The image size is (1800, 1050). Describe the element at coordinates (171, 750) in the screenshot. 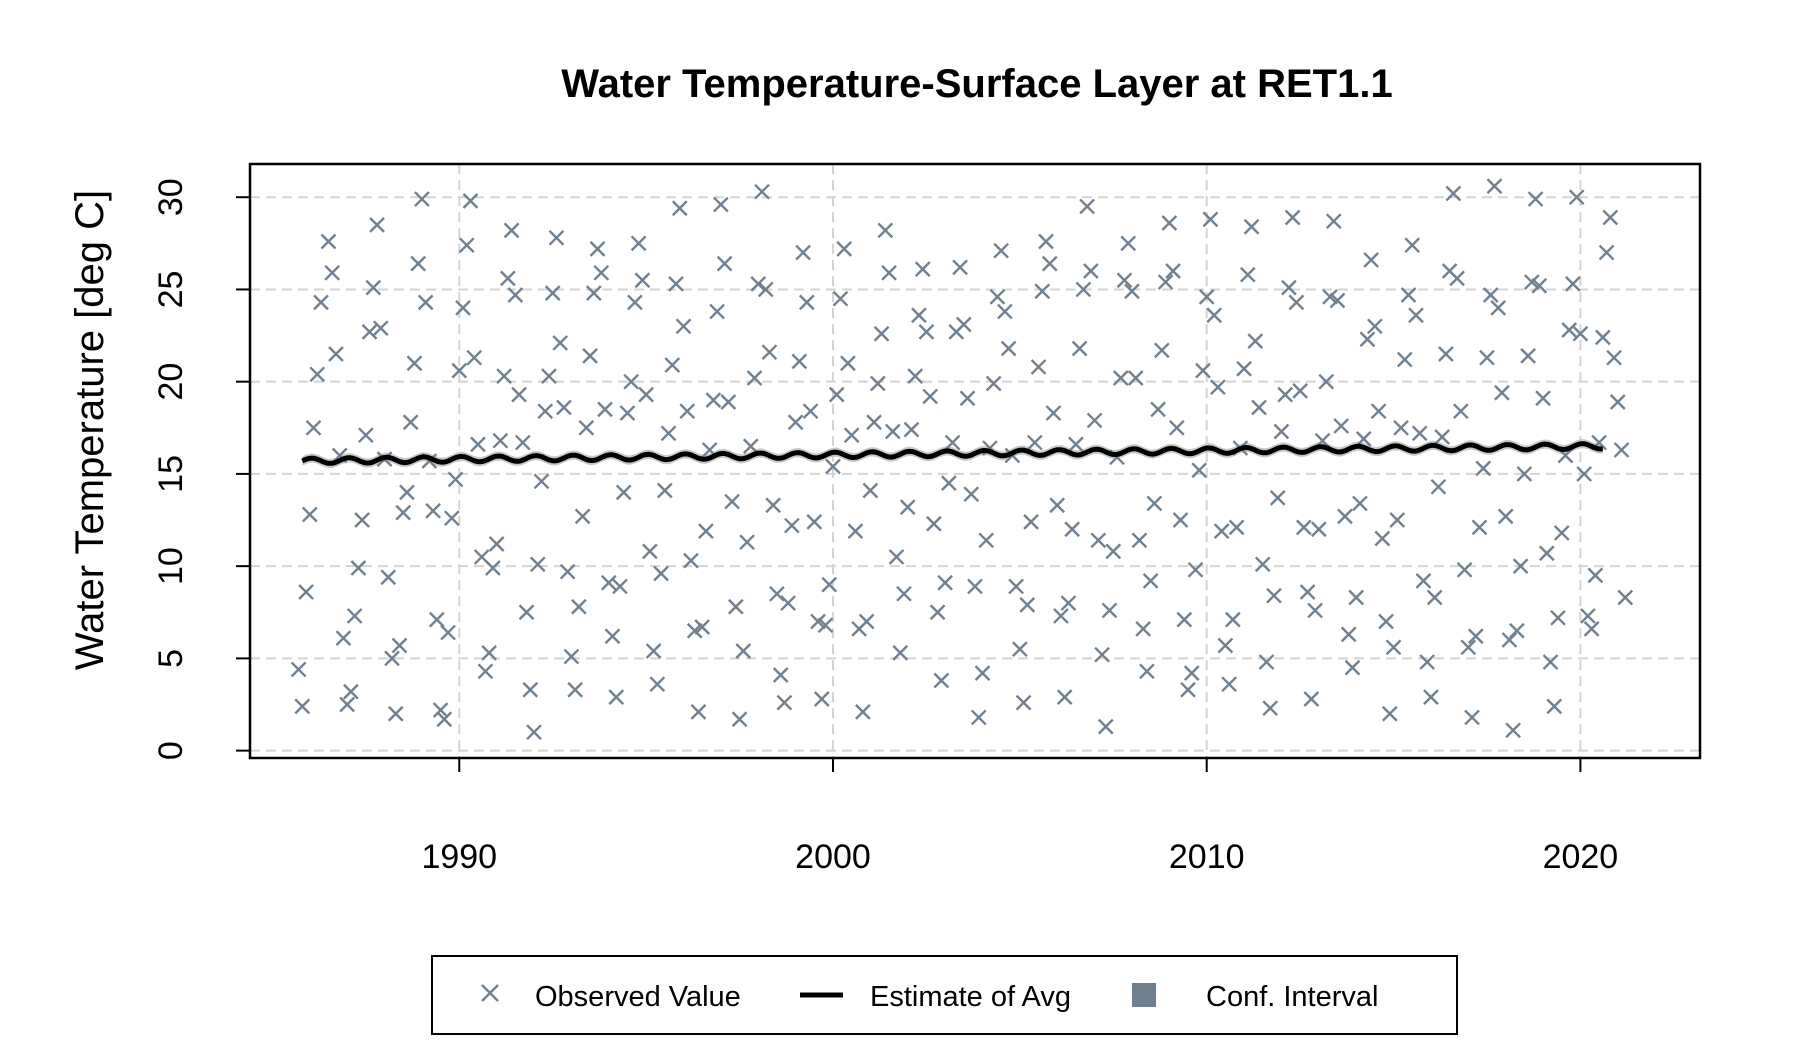

I see `y-tick-label: 0` at that location.